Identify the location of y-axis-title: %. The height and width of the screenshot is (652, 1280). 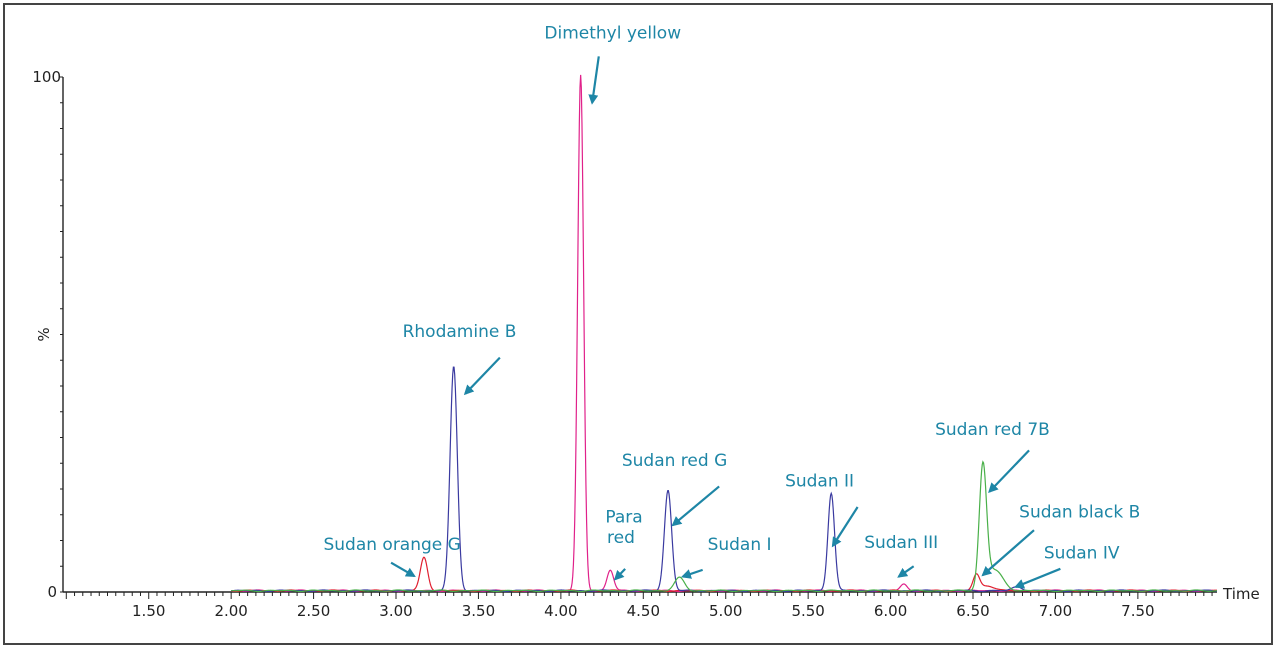
(44, 334).